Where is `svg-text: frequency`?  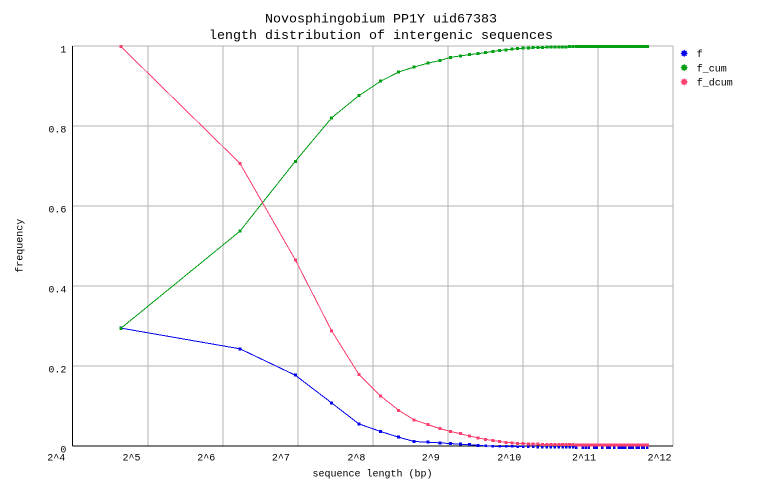
svg-text: frequency is located at coordinates (20, 246).